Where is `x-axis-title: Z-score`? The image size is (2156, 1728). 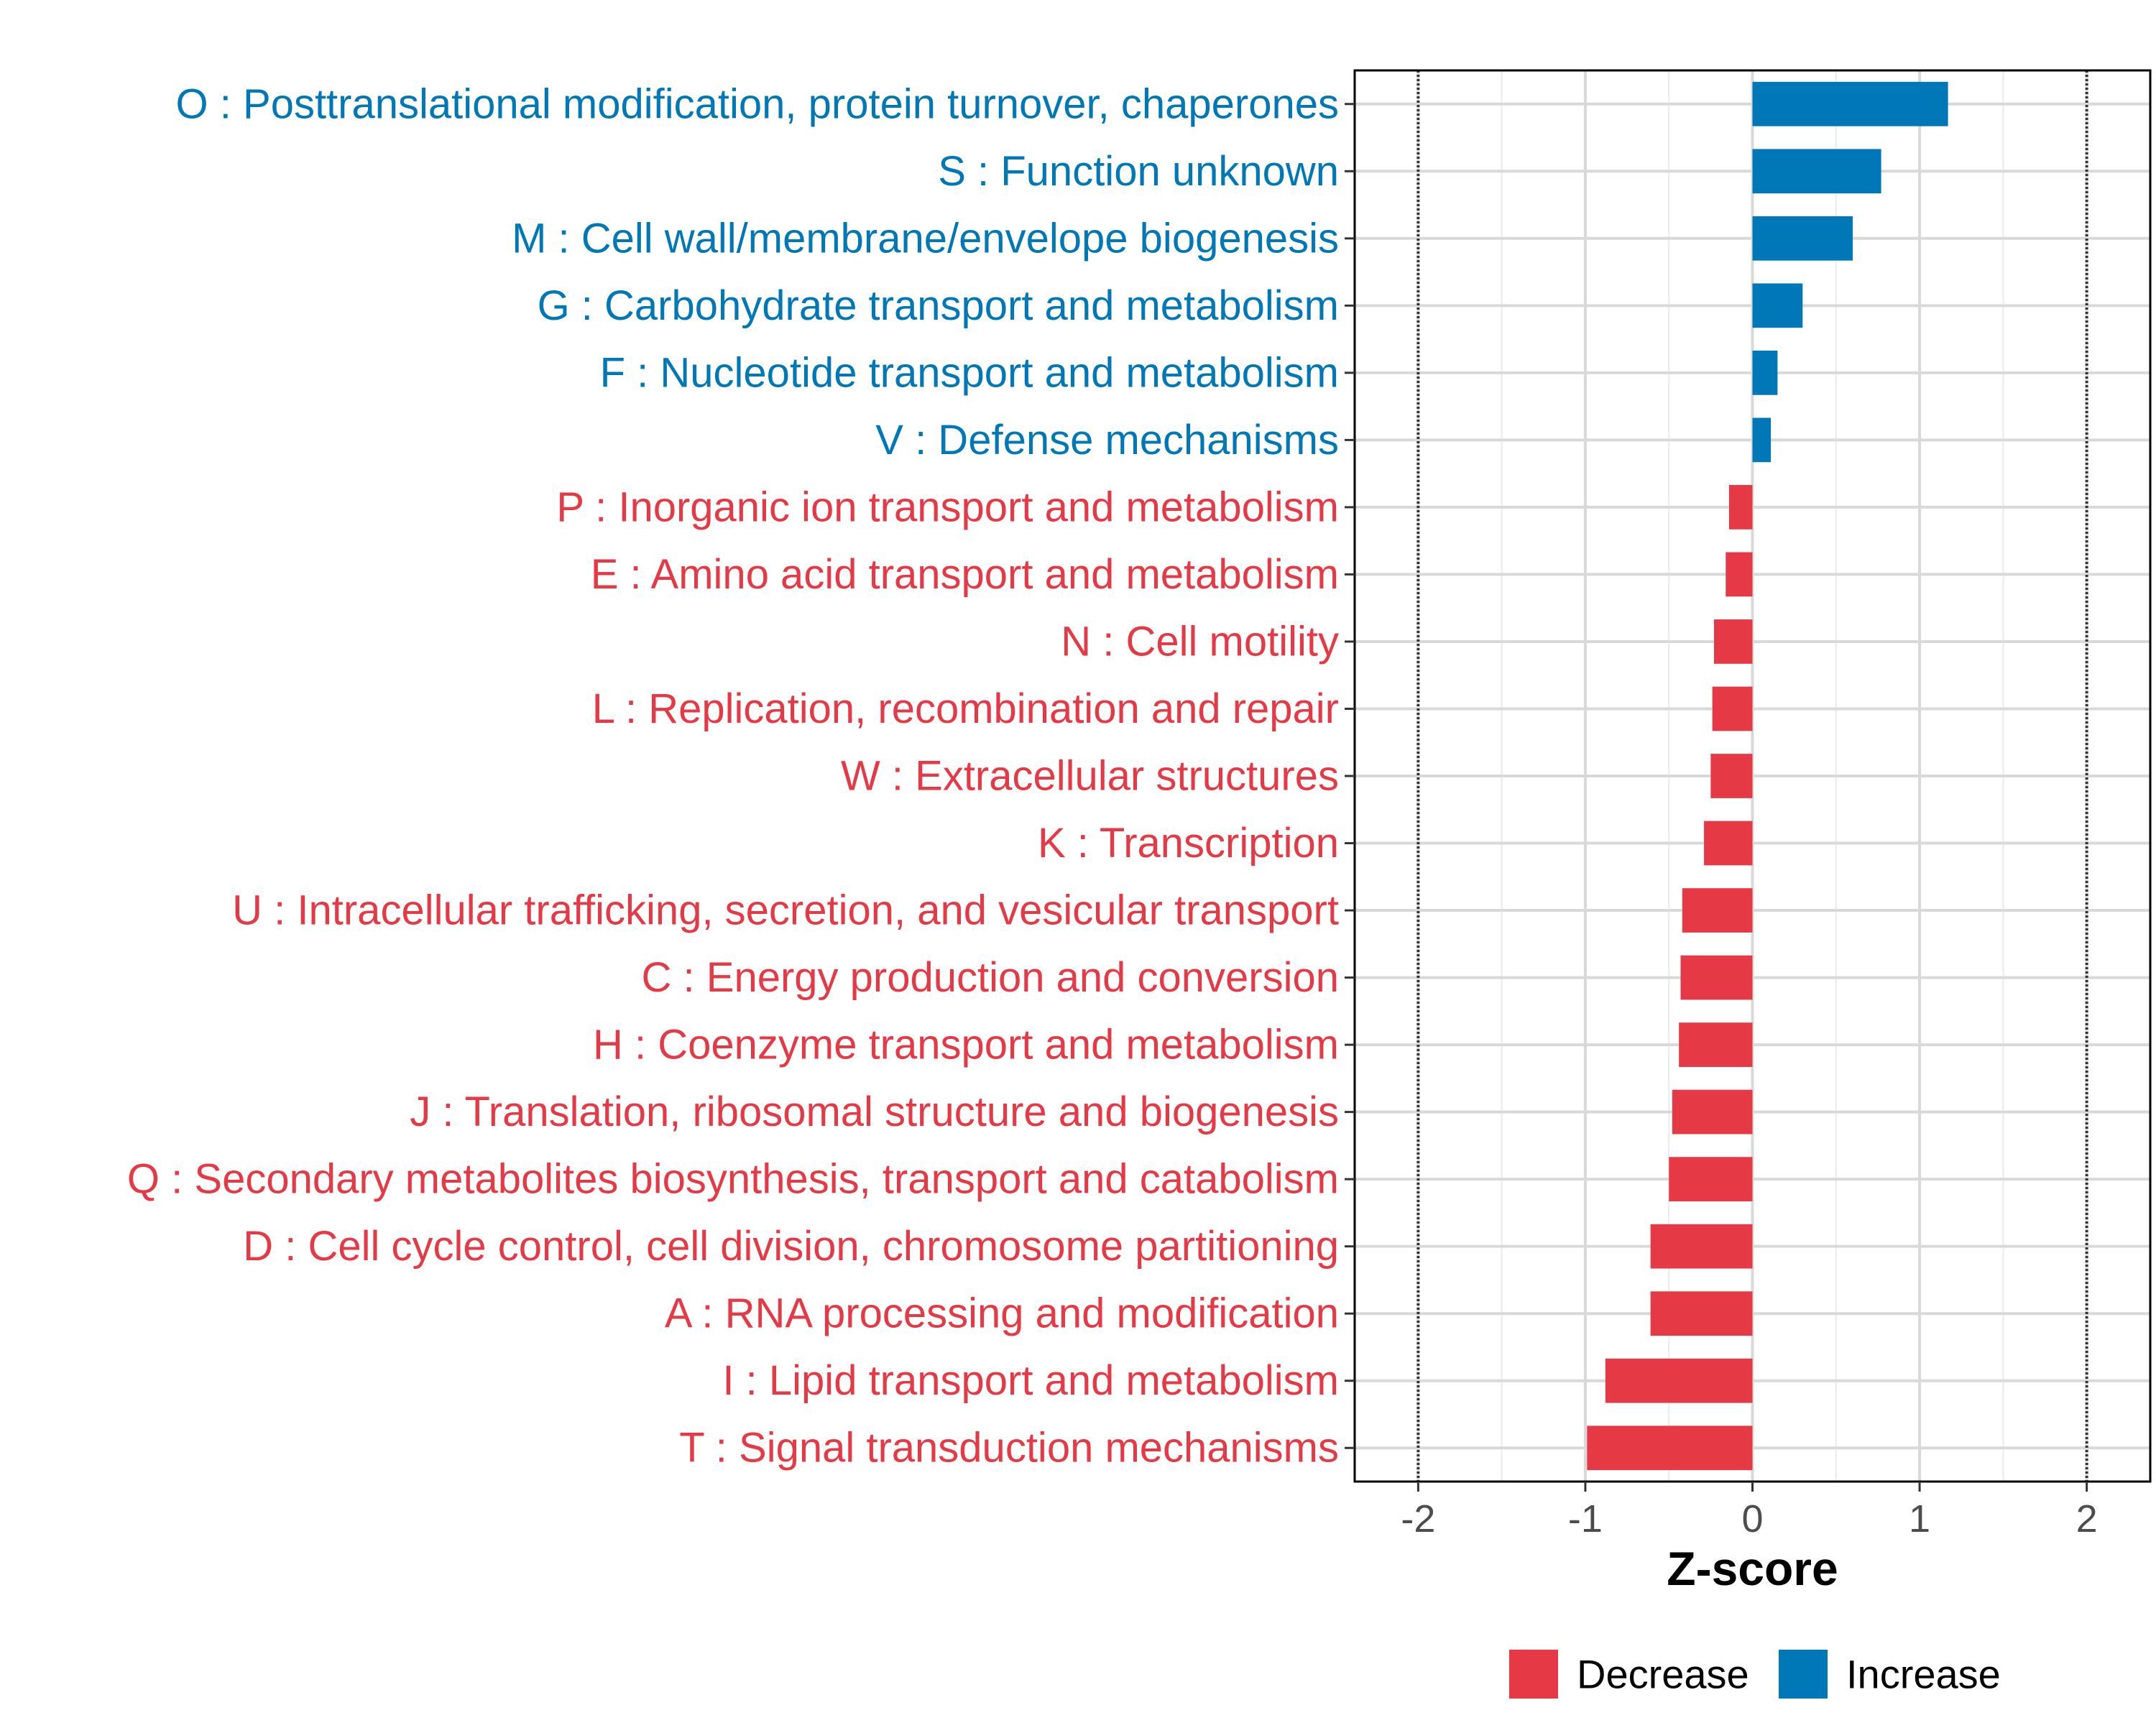
x-axis-title: Z-score is located at coordinates (1752, 1569).